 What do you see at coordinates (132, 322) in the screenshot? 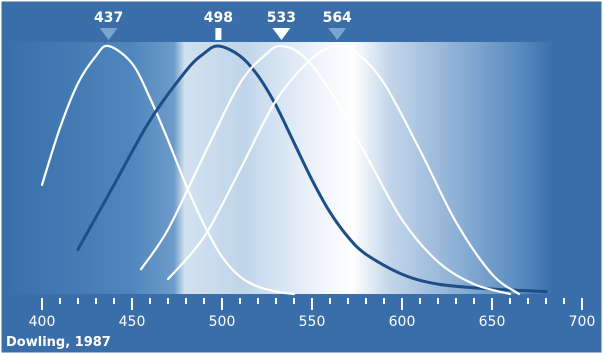
I see `x-tick-label-450: 450` at bounding box center [132, 322].